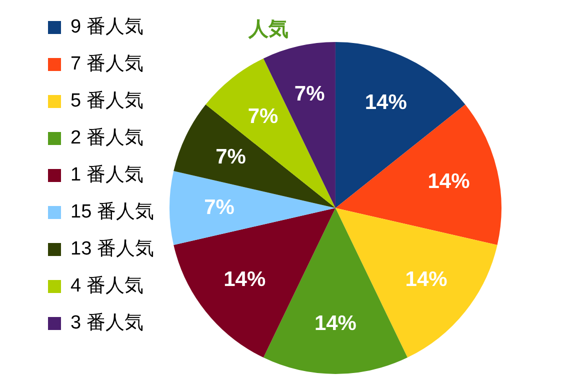 The image size is (567, 378). I want to click on legend-label: 4 番人気, so click(107, 286).